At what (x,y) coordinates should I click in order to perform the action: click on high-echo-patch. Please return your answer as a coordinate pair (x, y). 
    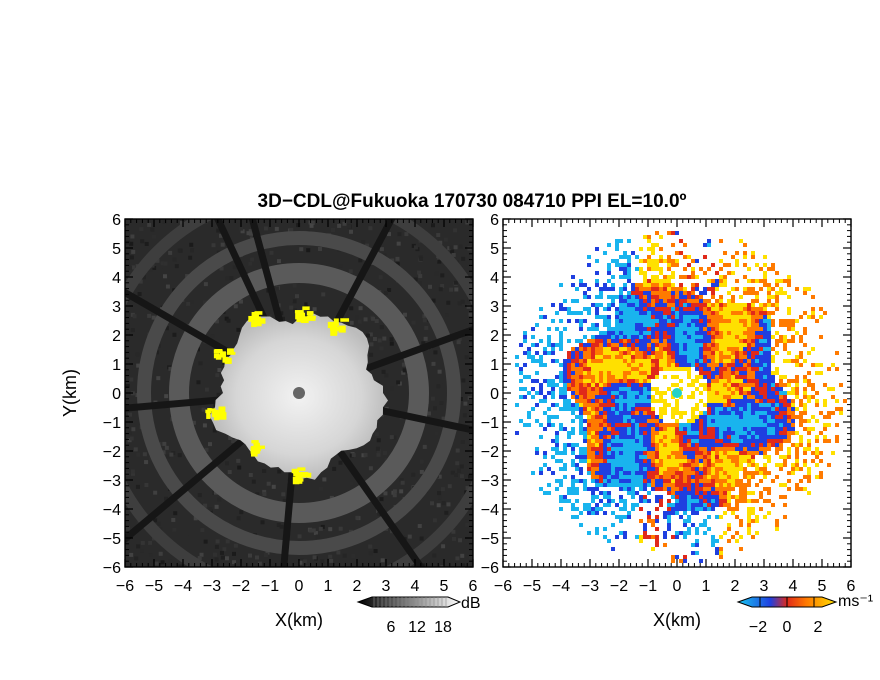
    Looking at the image, I should click on (301, 469).